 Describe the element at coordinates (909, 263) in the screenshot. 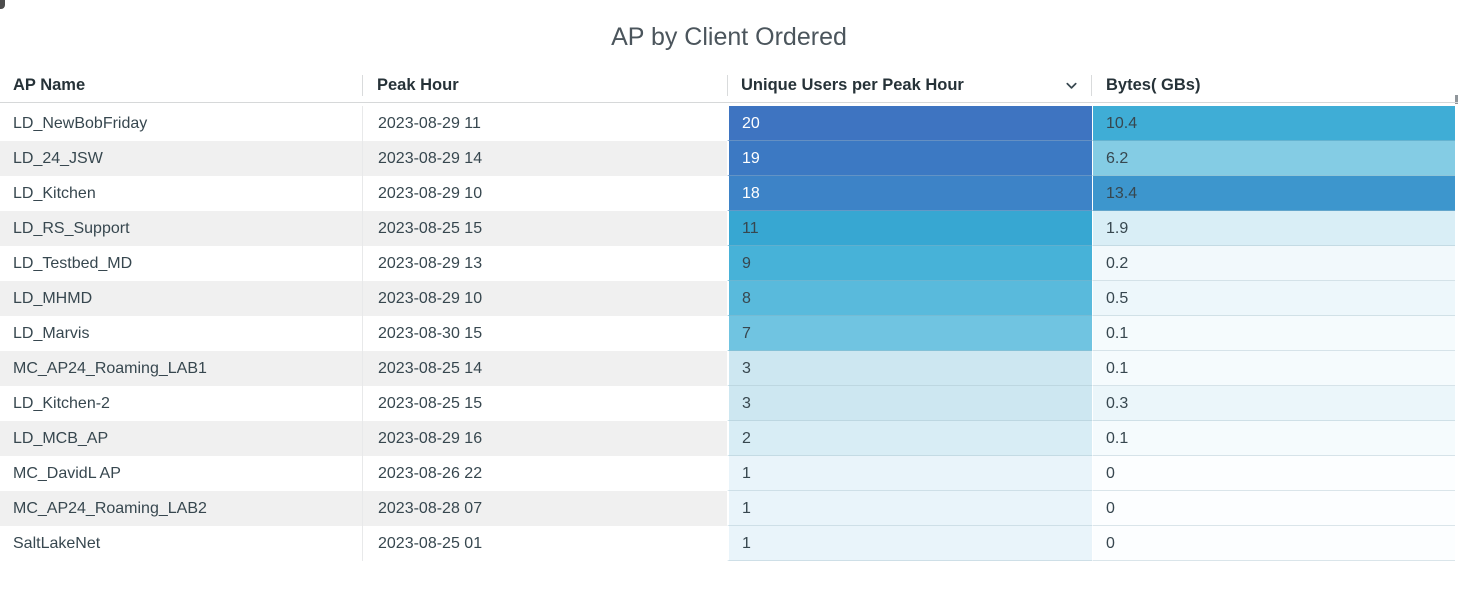

I see `users-heat-cell: 9` at that location.